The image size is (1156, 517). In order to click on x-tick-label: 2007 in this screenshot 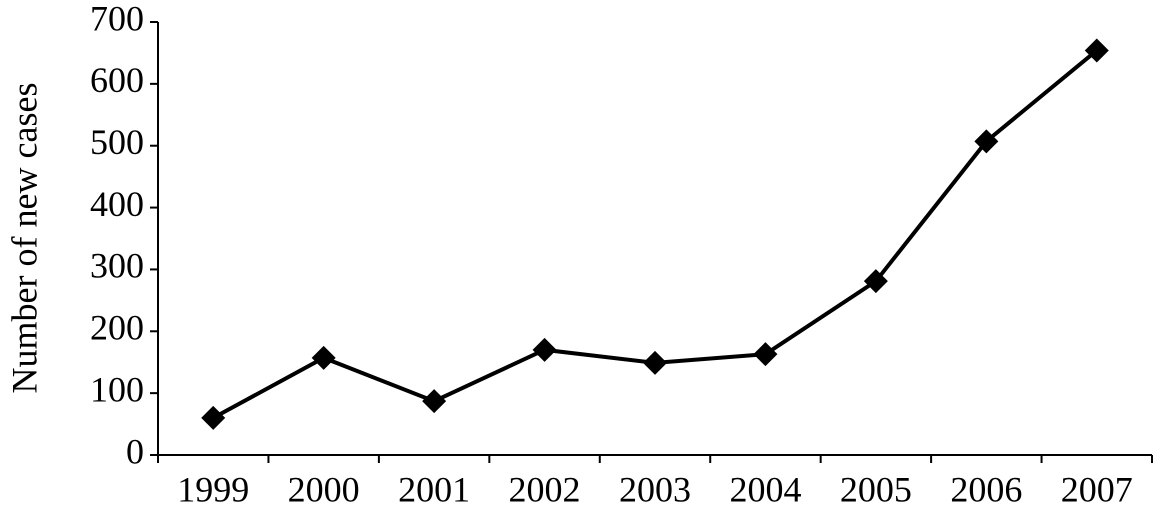, I will do `click(1097, 489)`.